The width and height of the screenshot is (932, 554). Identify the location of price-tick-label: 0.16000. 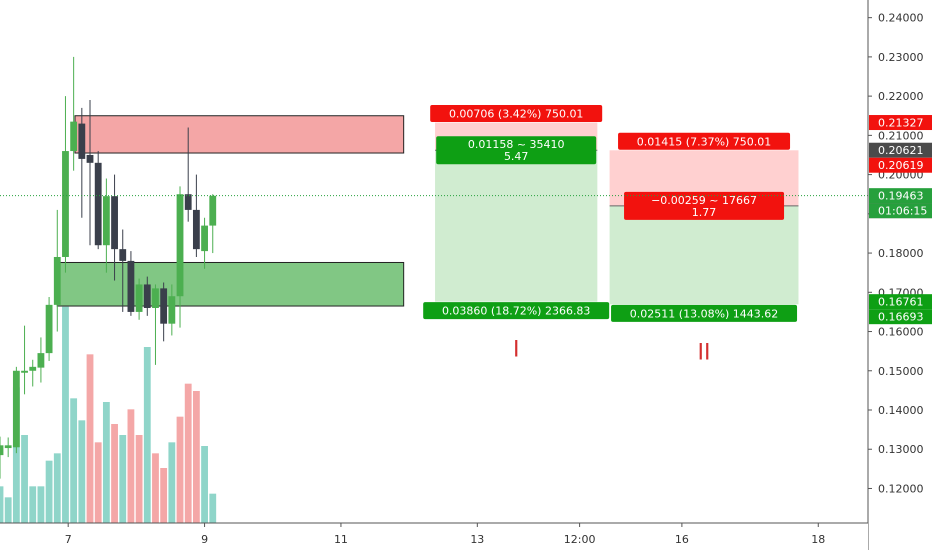
(901, 332).